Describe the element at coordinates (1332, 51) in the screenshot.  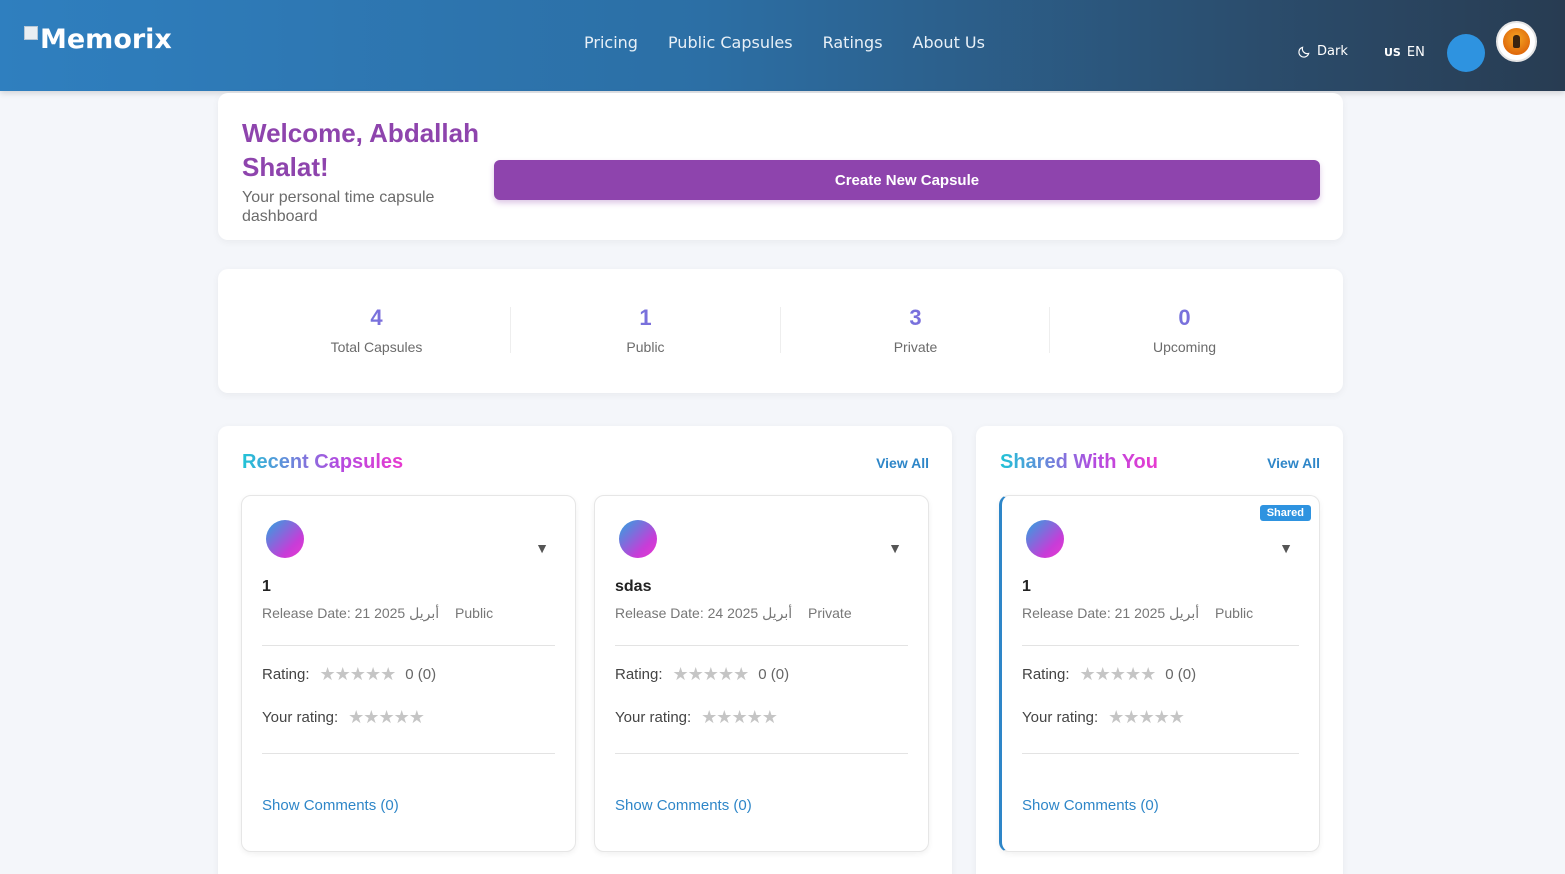
I see `theme-label: Dark` at that location.